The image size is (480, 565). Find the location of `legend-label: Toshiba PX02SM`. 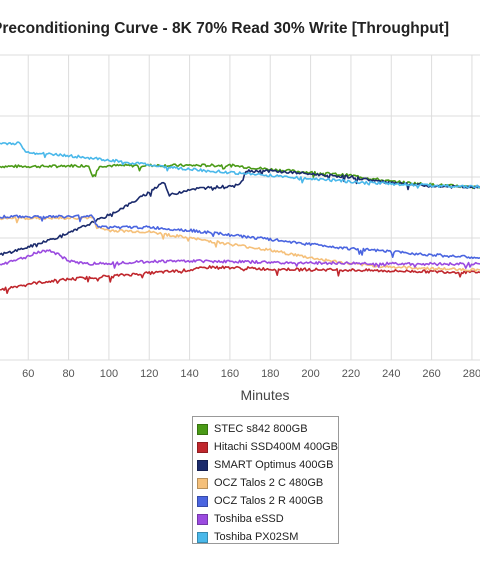

legend-label: Toshiba PX02SM is located at coordinates (256, 537).